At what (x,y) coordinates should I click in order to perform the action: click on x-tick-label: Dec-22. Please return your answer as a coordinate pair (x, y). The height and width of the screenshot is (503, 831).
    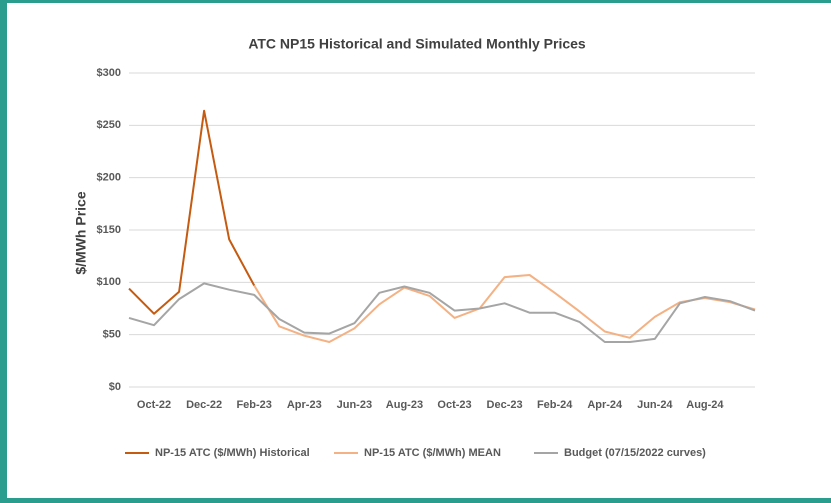
    Looking at the image, I should click on (204, 405).